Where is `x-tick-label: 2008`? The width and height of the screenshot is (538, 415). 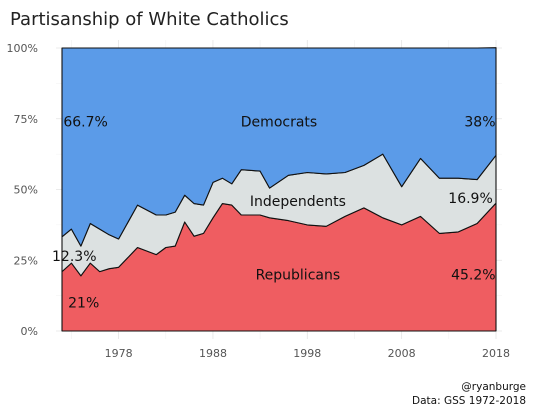
x-tick-label: 2008 is located at coordinates (402, 353).